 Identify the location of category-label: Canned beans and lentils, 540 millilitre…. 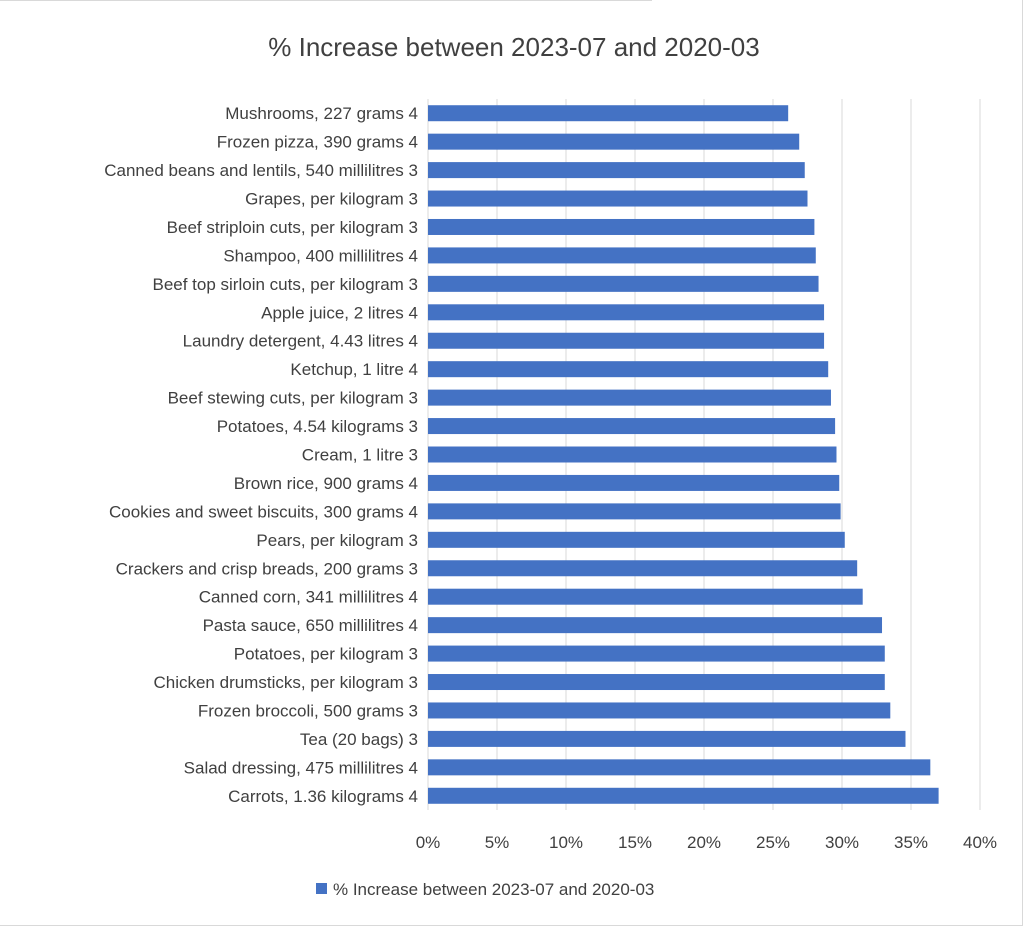
(261, 170).